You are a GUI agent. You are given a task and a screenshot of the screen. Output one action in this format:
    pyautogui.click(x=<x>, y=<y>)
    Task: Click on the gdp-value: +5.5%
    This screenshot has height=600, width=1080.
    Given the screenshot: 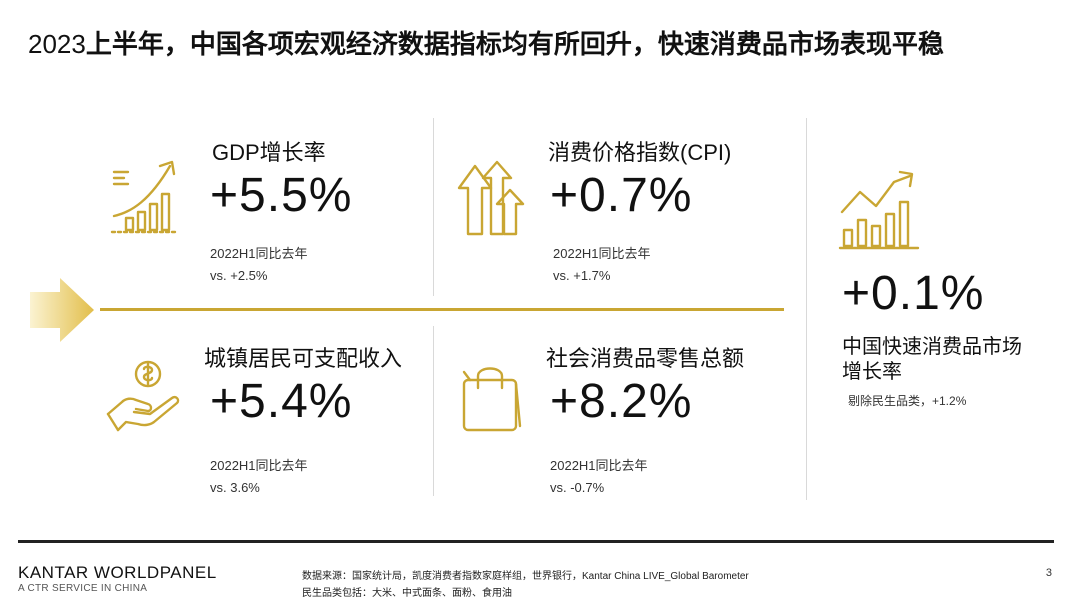 What is the action you would take?
    pyautogui.click(x=281, y=195)
    